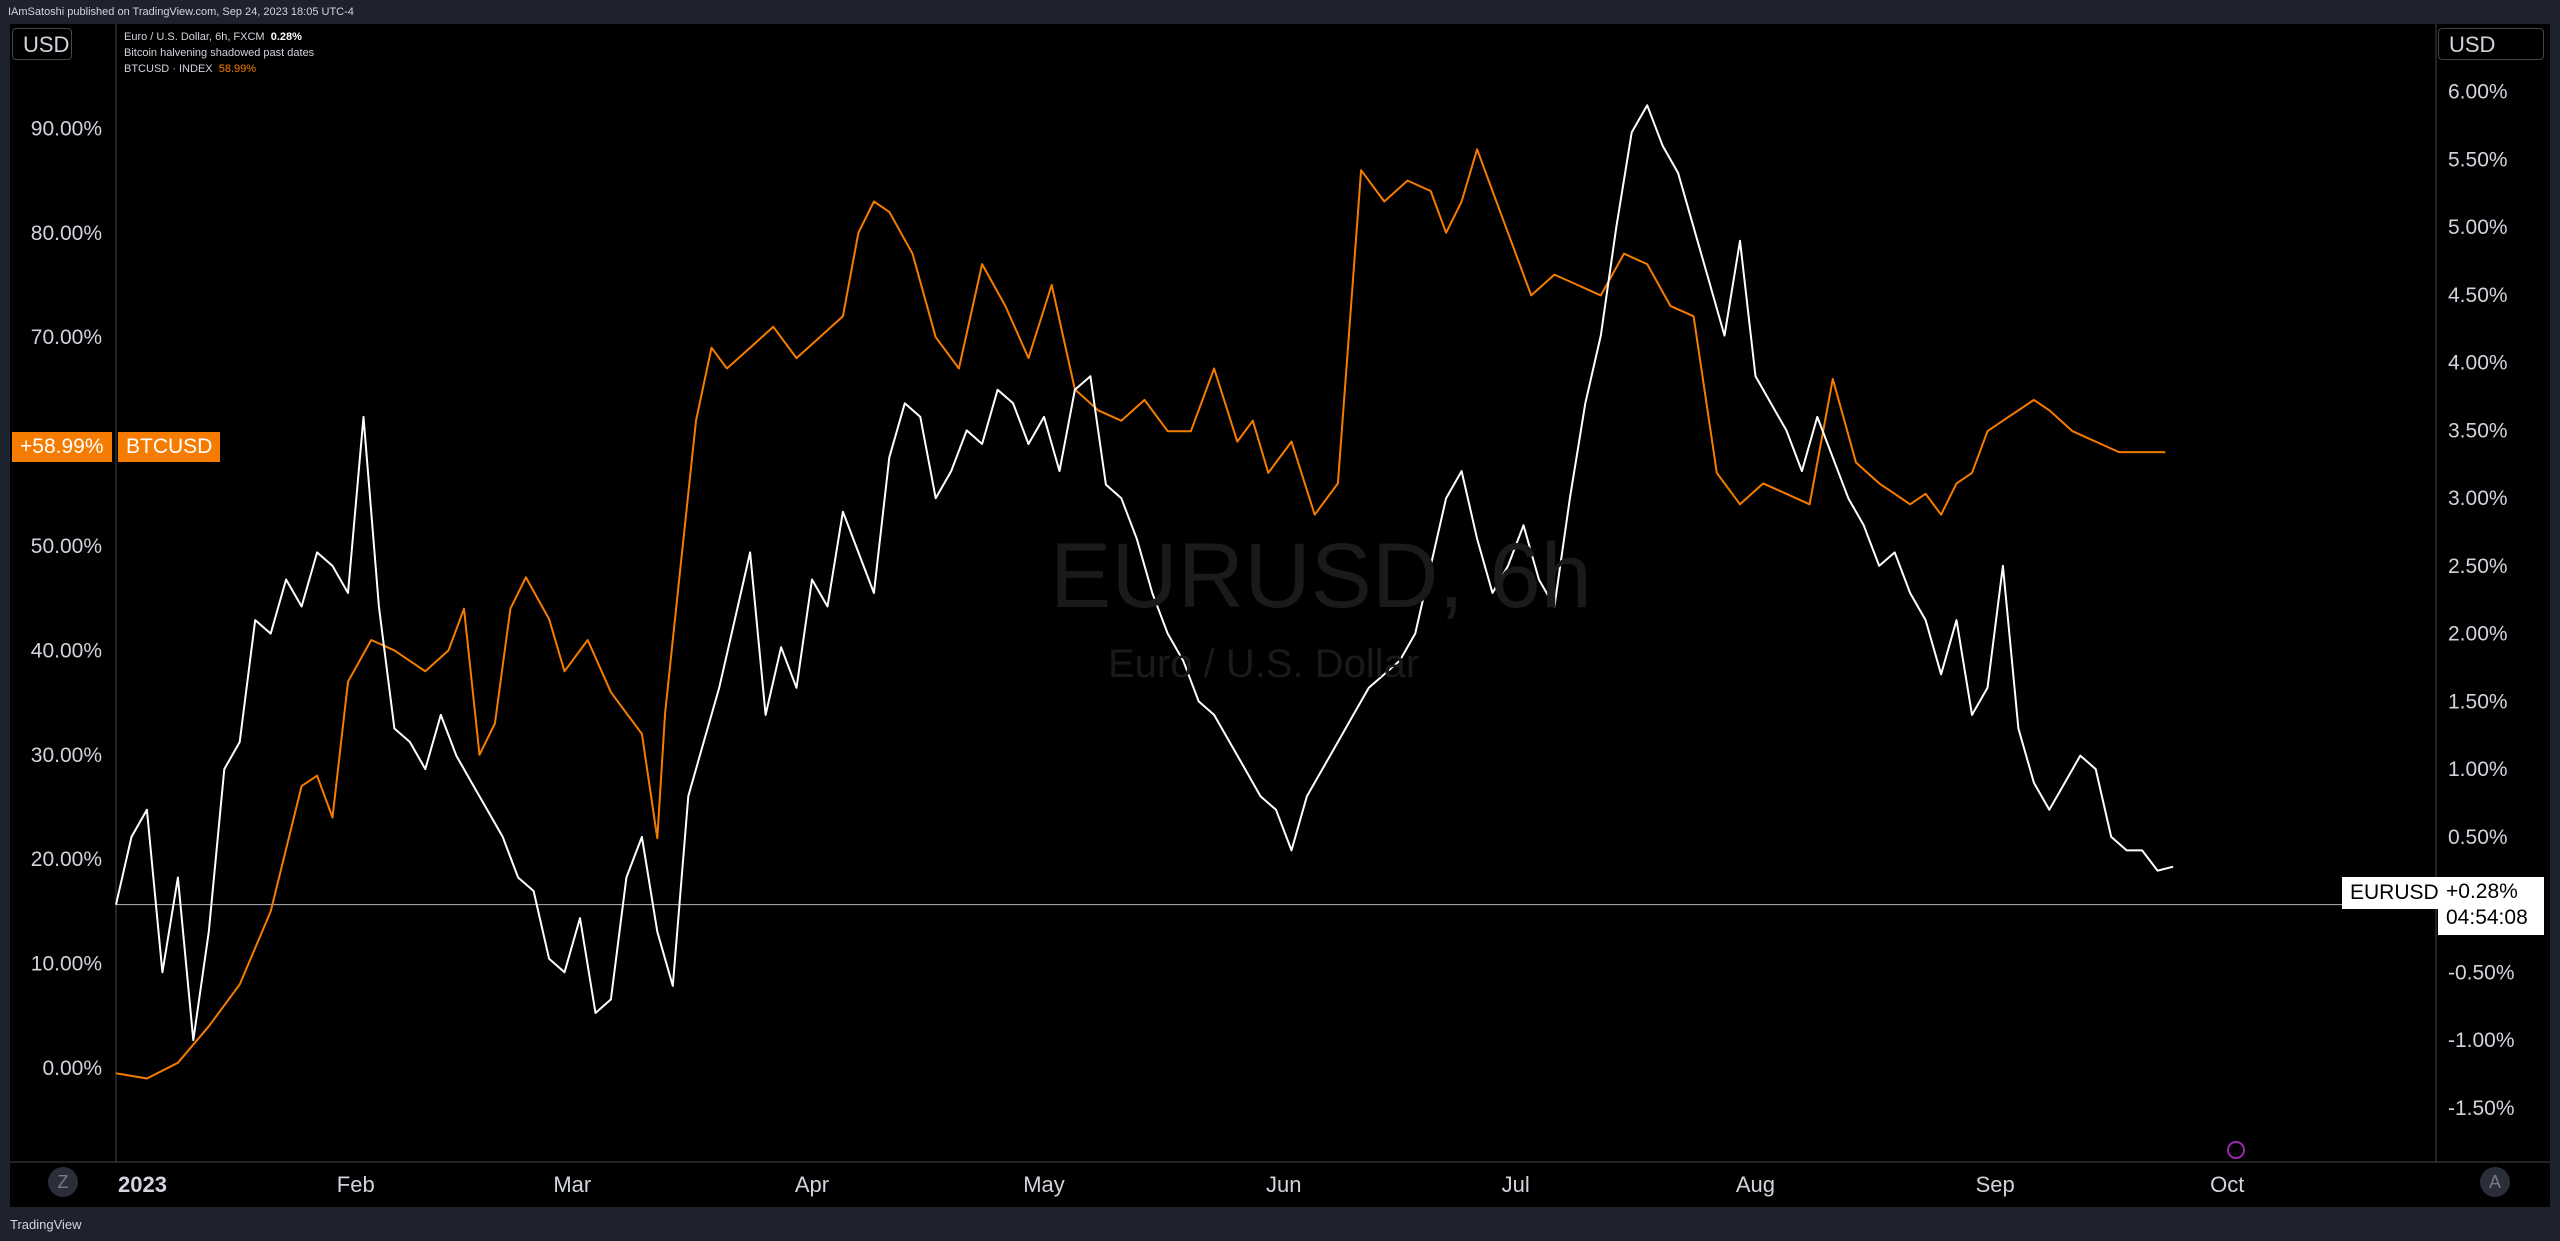 The width and height of the screenshot is (2560, 1241). Describe the element at coordinates (286, 37) in the screenshot. I see `legend-main-value: 0.28%` at that location.